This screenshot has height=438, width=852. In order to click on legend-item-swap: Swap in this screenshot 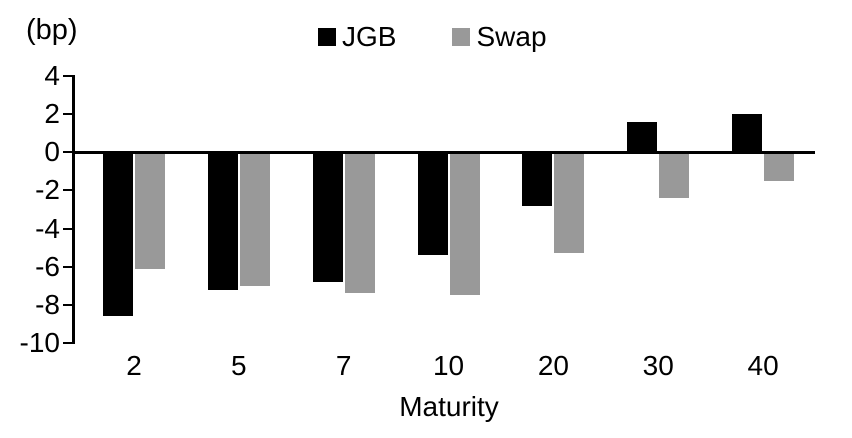, I will do `click(499, 36)`.